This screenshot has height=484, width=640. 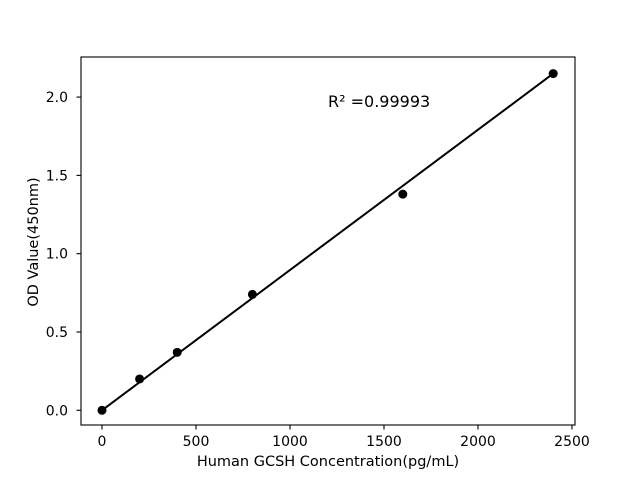 What do you see at coordinates (328, 462) in the screenshot?
I see `x-axis-label: Human GCSH Concentration(pg/mL)` at bounding box center [328, 462].